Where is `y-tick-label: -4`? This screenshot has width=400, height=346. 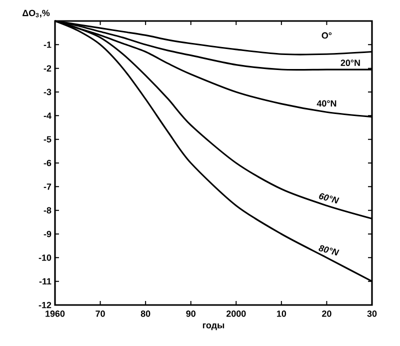
y-tick-label: -4 is located at coordinates (48, 115).